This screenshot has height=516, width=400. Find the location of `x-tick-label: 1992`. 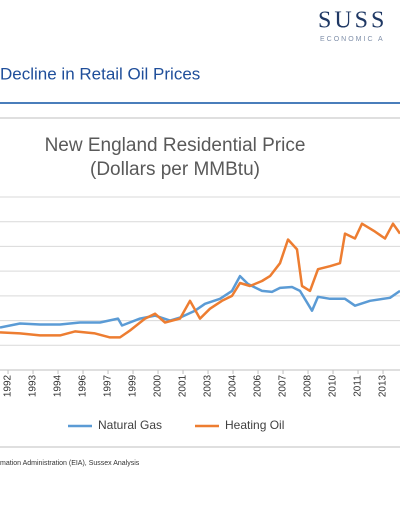

x-tick-label: 1992 is located at coordinates (8, 385).